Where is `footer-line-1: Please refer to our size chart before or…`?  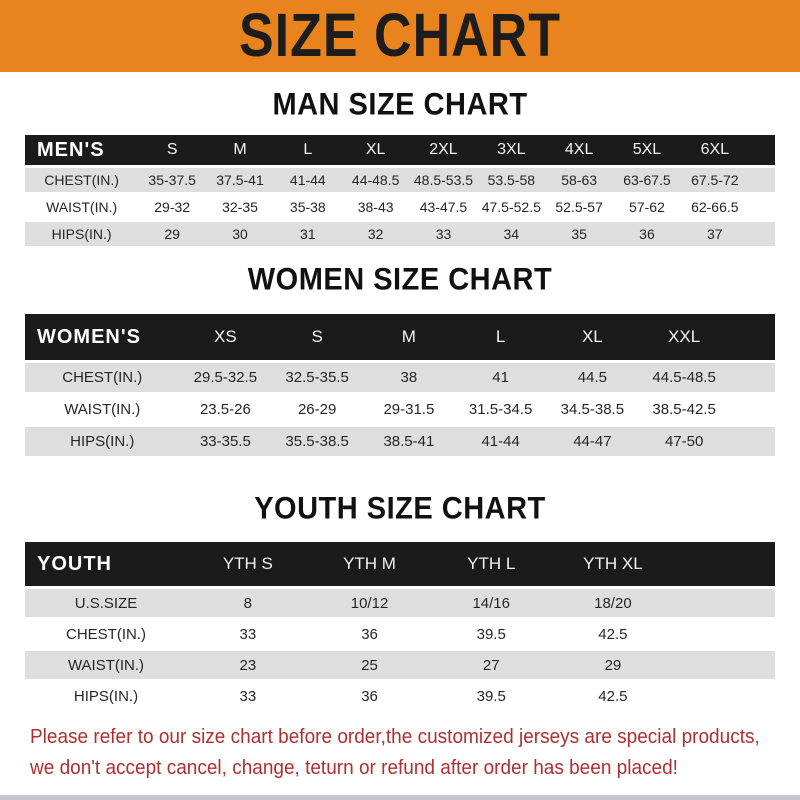 footer-line-1: Please refer to our size chart before or… is located at coordinates (395, 737).